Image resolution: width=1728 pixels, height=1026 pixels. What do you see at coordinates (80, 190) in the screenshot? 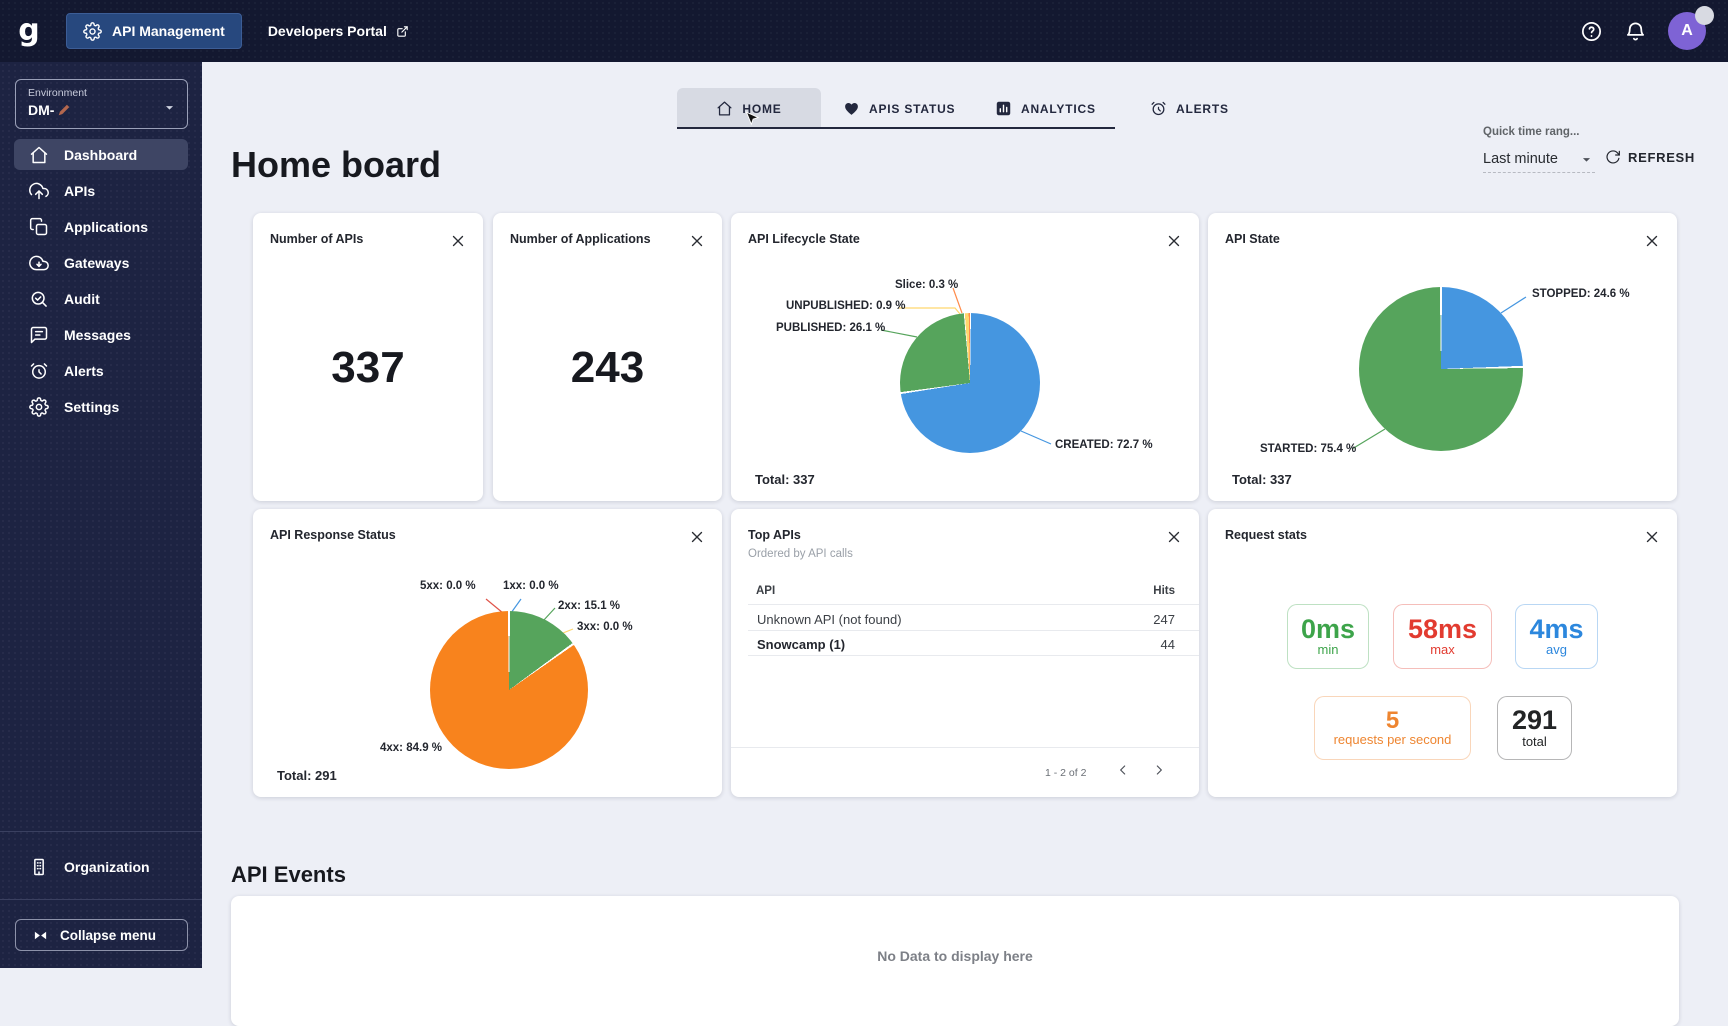
I see `sidebar-item-label: APIs` at bounding box center [80, 190].